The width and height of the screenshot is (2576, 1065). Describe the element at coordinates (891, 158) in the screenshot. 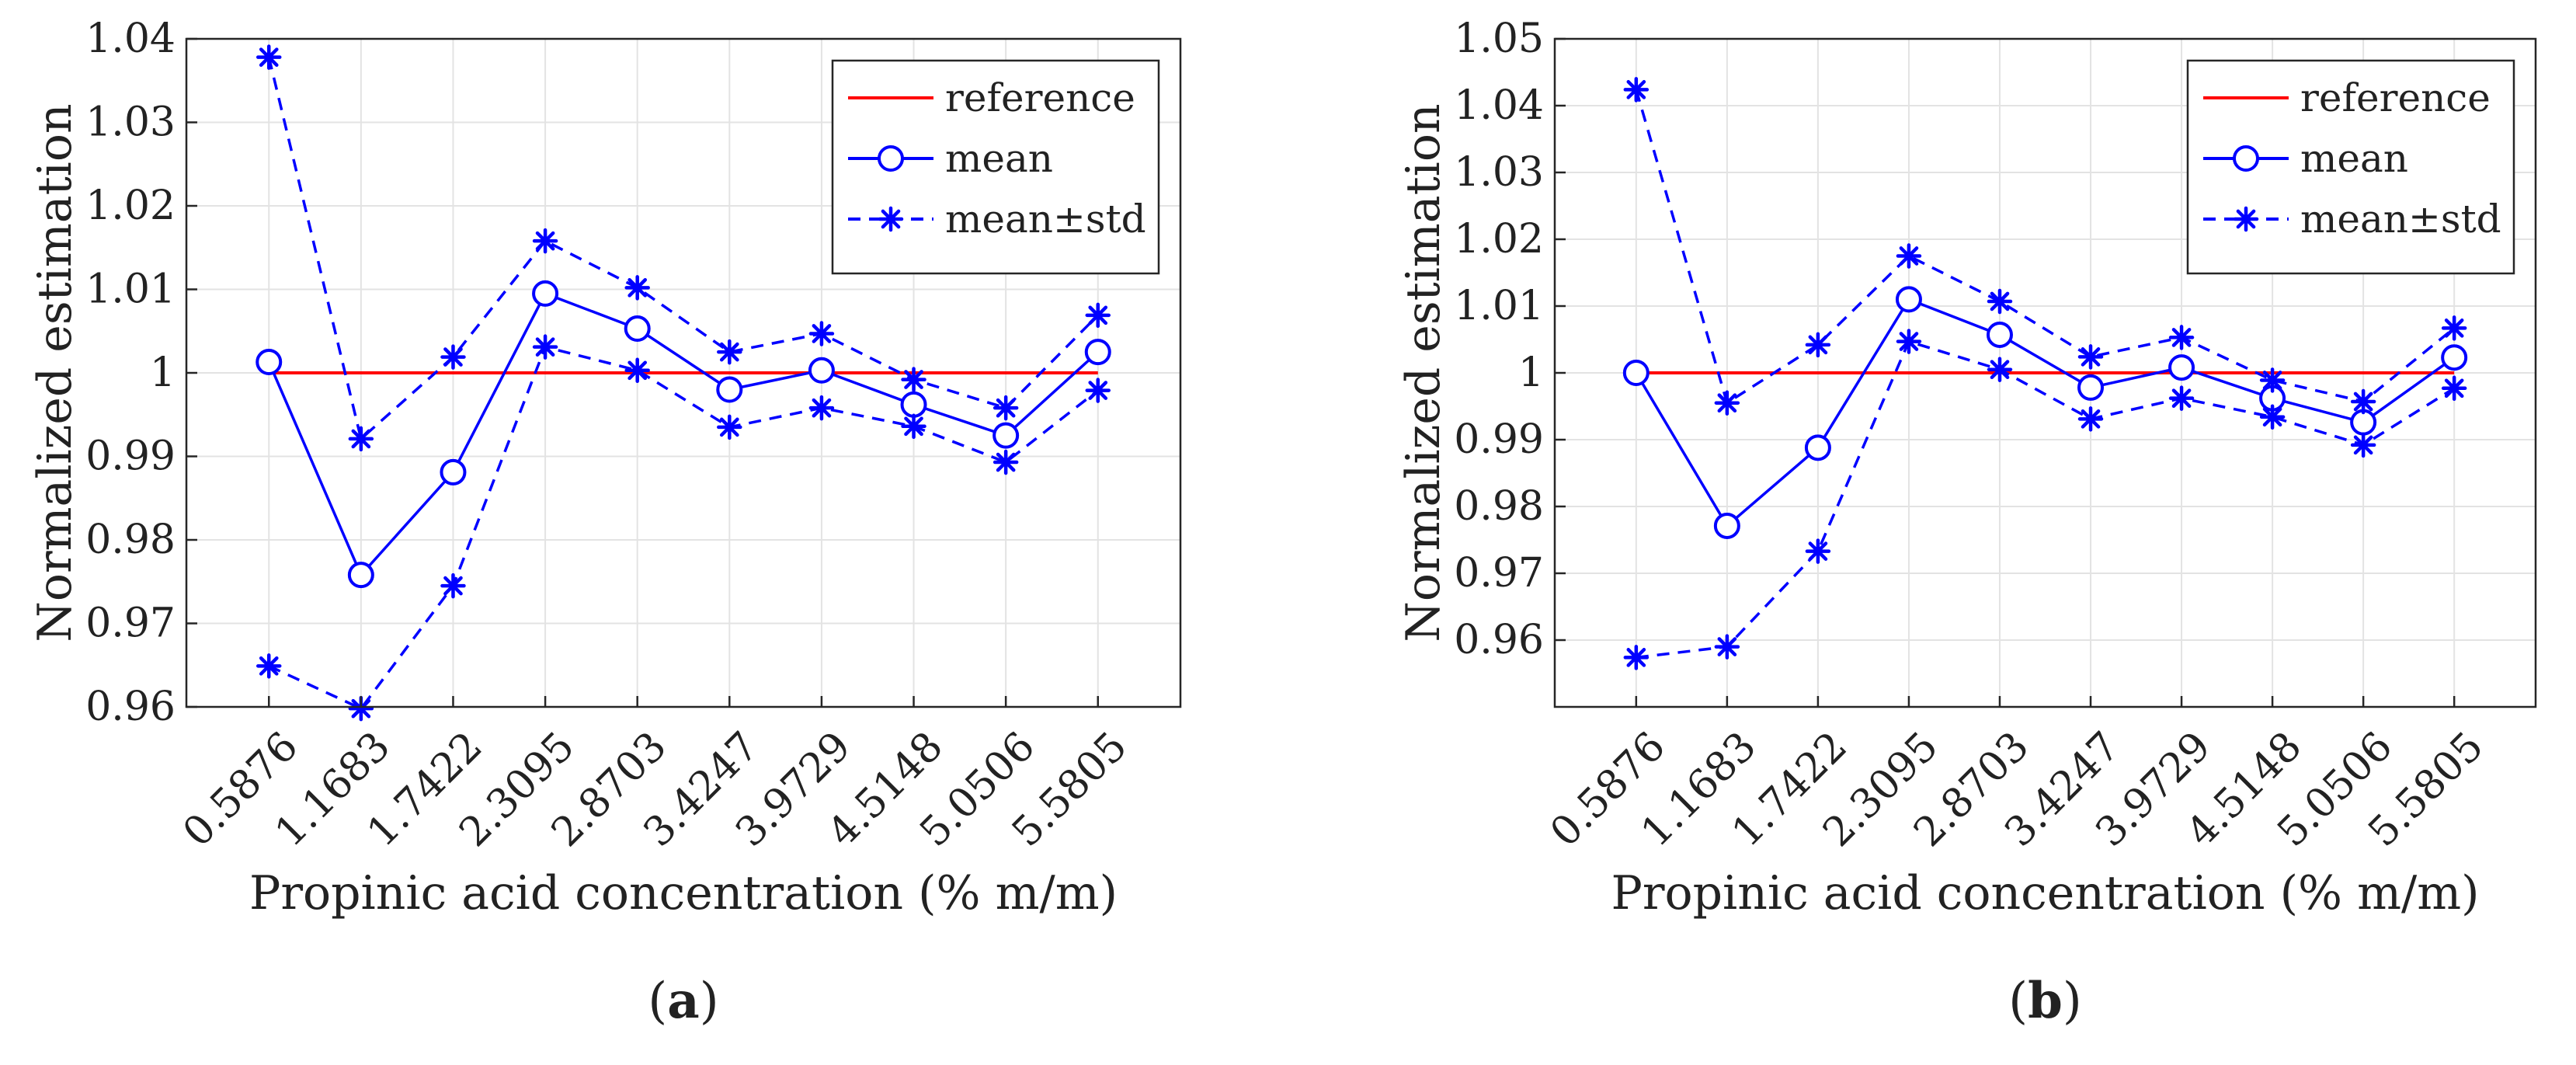

I see `legend-marker-mean` at that location.